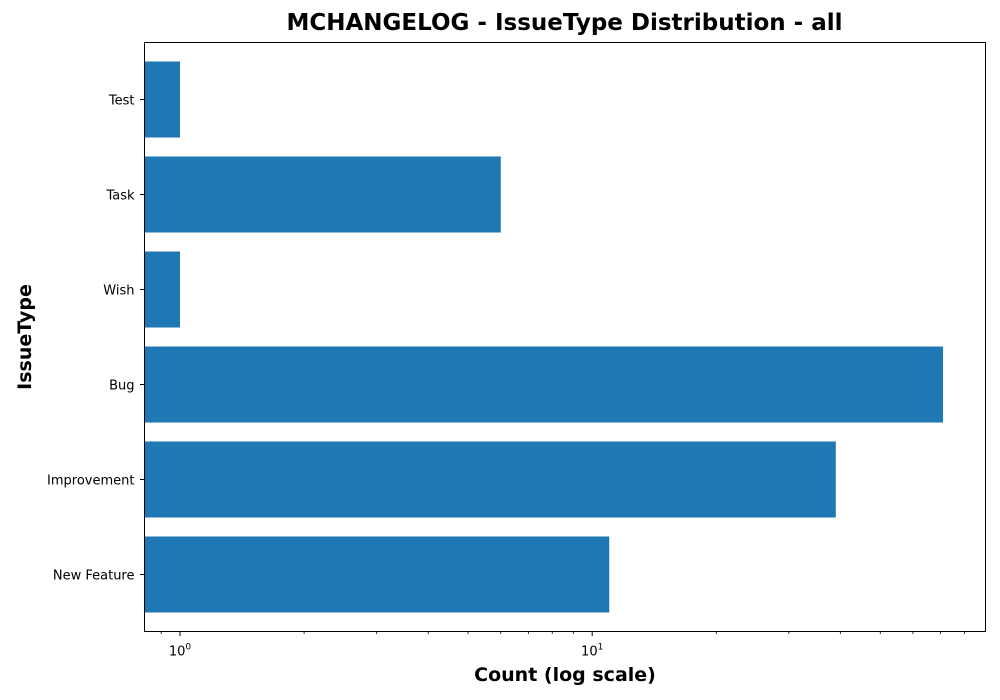  I want to click on bar-task, so click(322, 194).